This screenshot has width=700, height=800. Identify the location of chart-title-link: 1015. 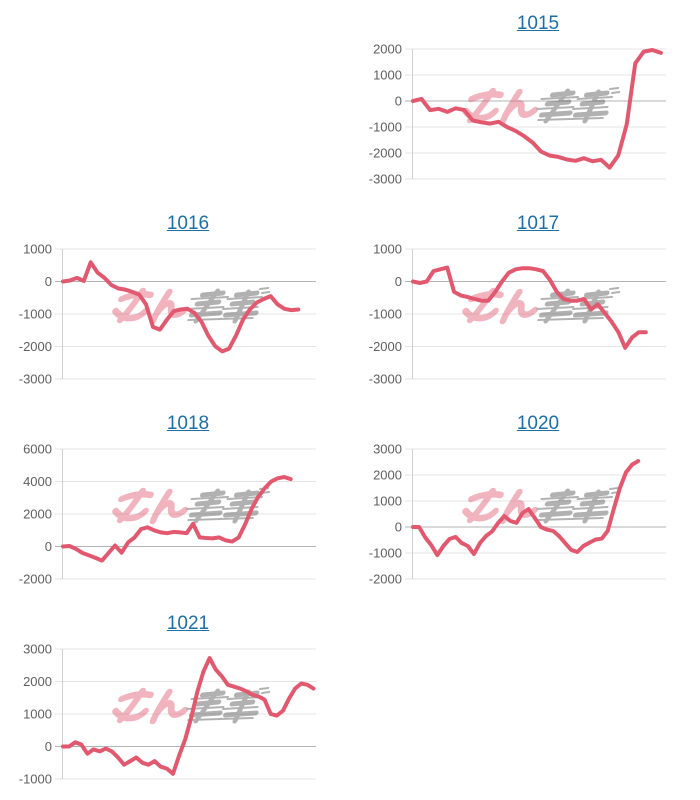
(538, 23).